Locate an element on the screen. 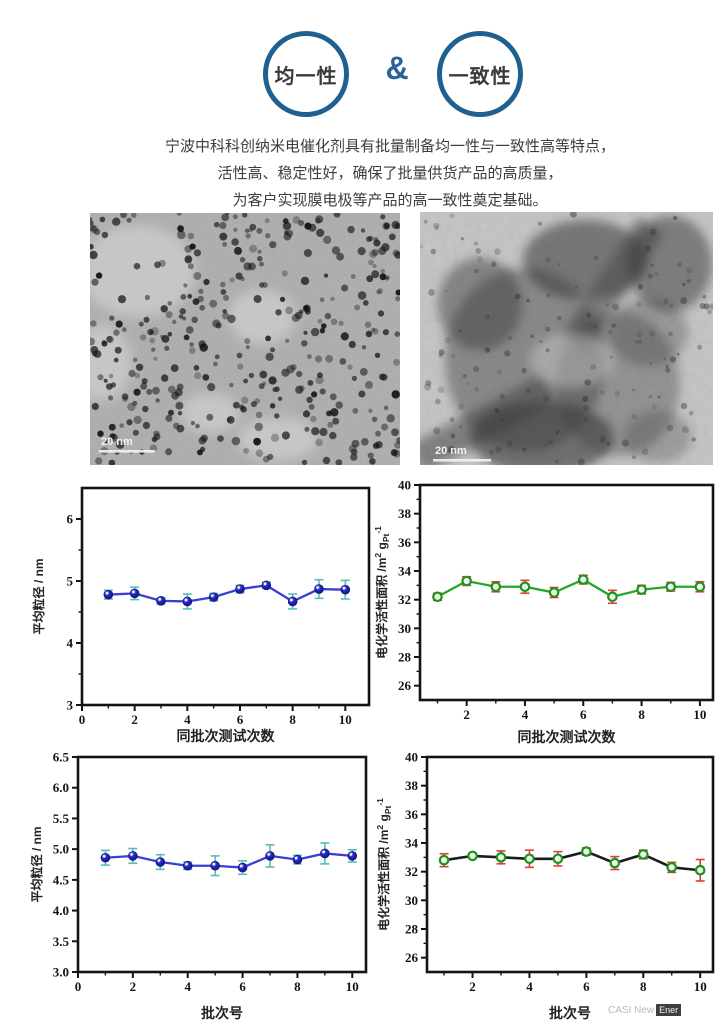  nanoparticles is located at coordinates (245, 339).